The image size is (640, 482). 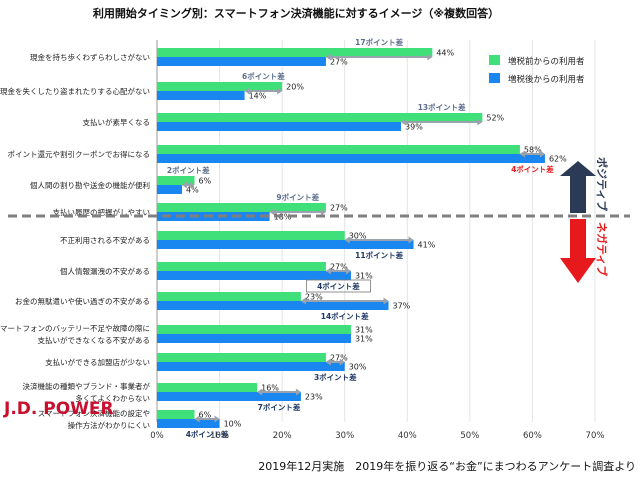 What do you see at coordinates (75, 91) in the screenshot?
I see `category-label: 現金を失くしたり盗まれたりする心配がない` at bounding box center [75, 91].